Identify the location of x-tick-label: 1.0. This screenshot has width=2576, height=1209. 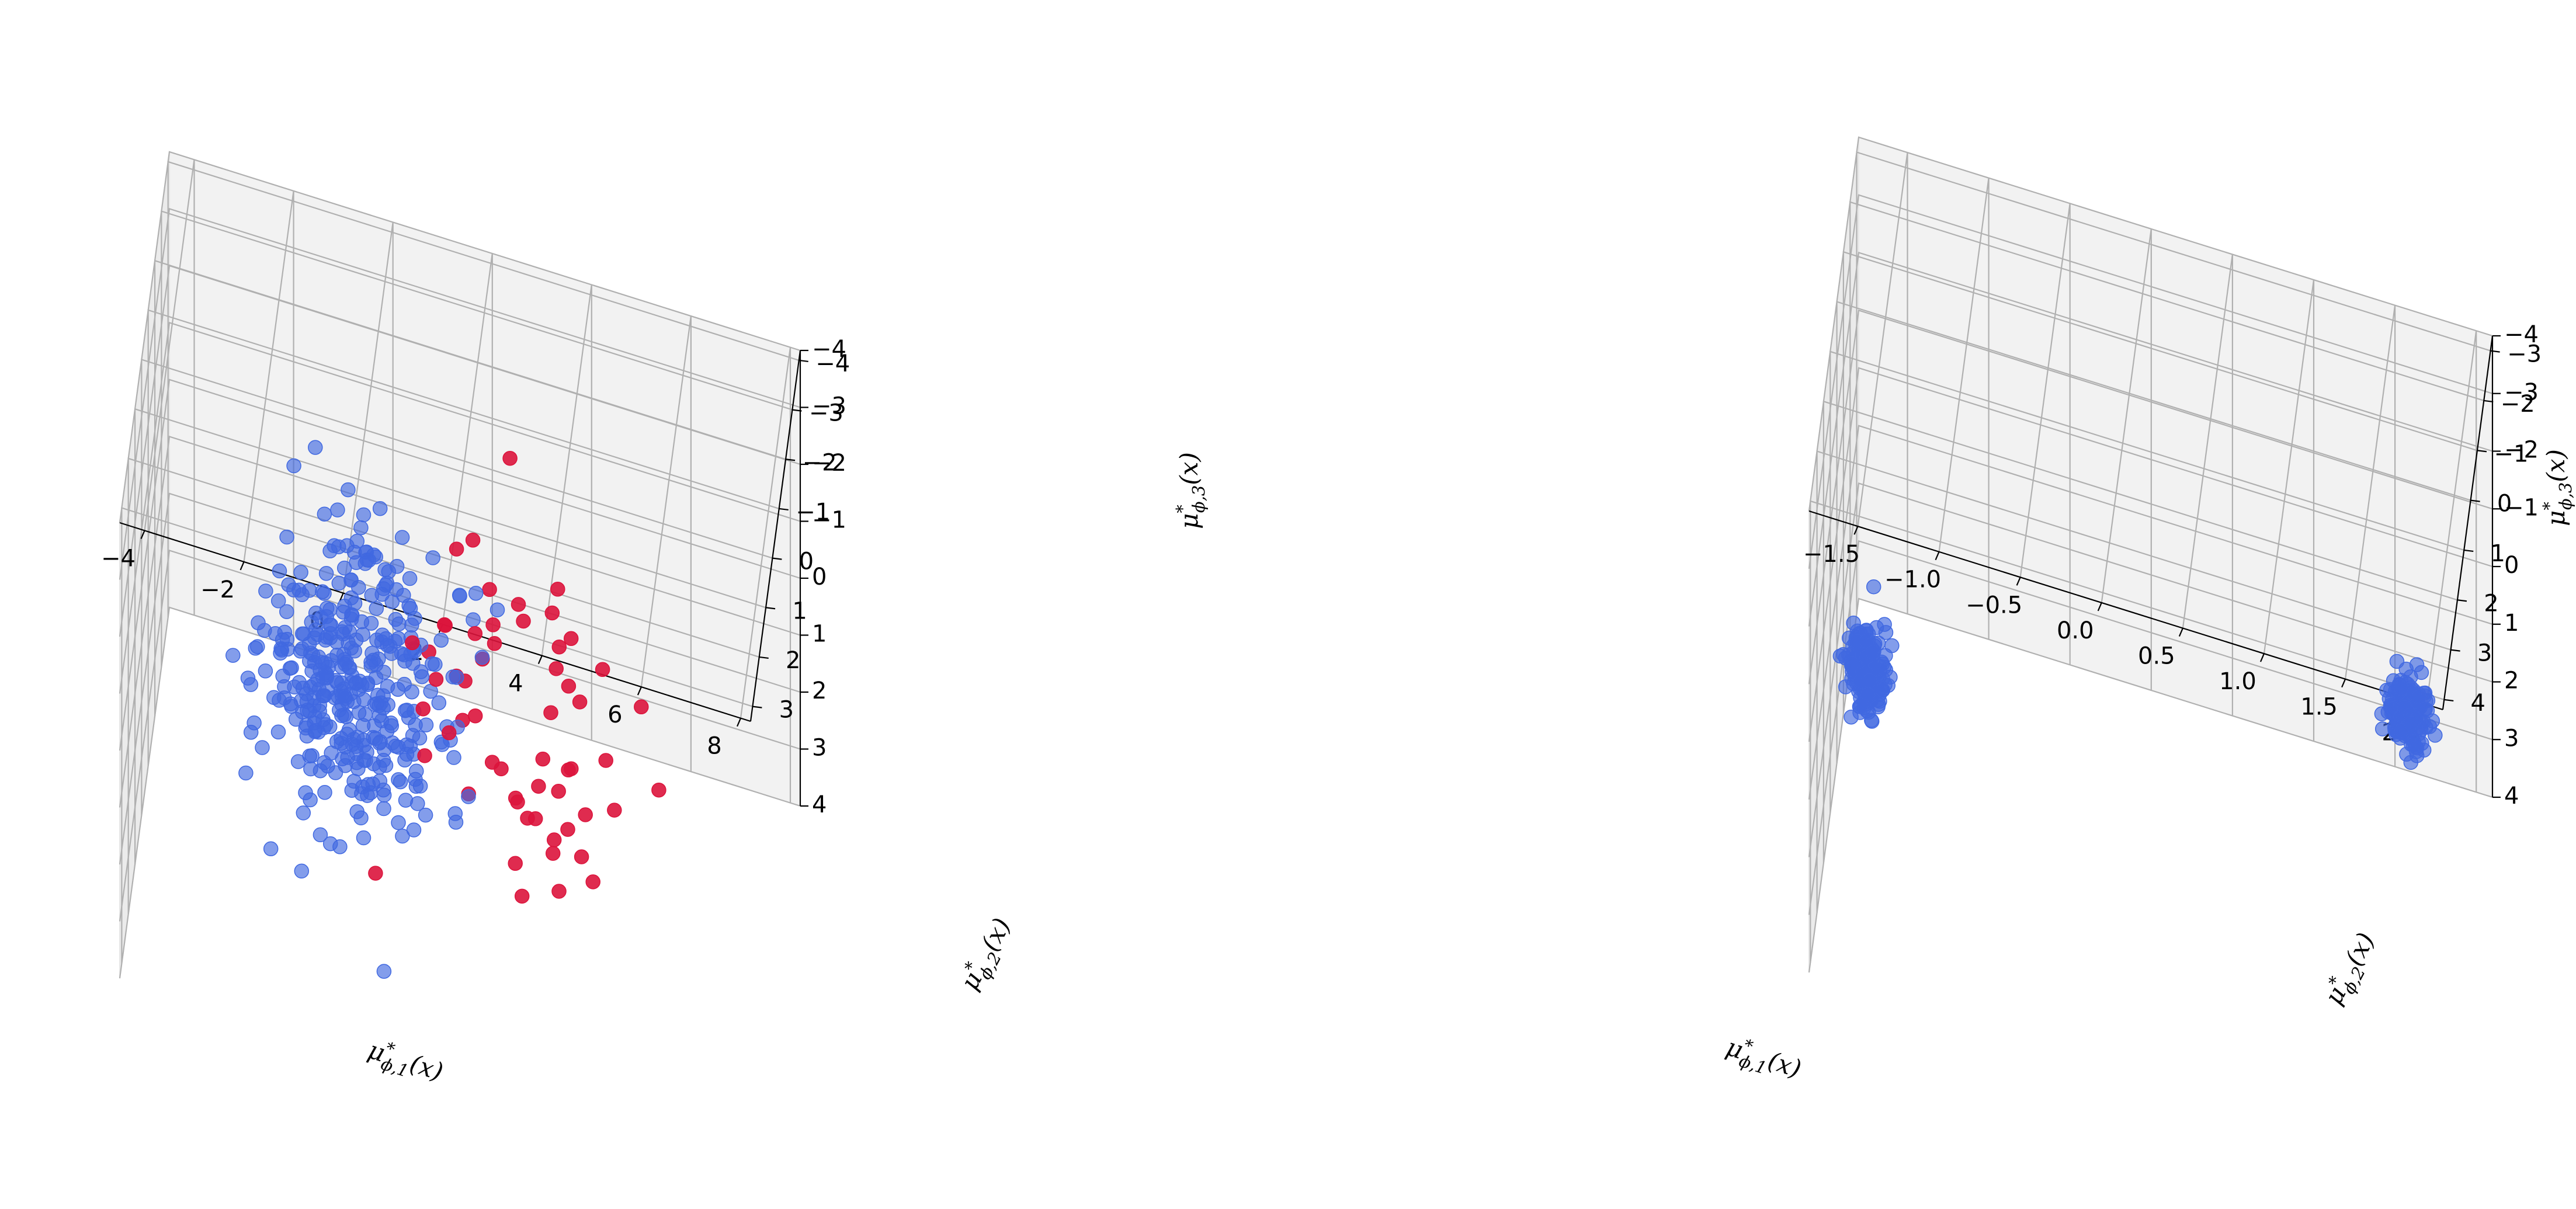
(2237, 681).